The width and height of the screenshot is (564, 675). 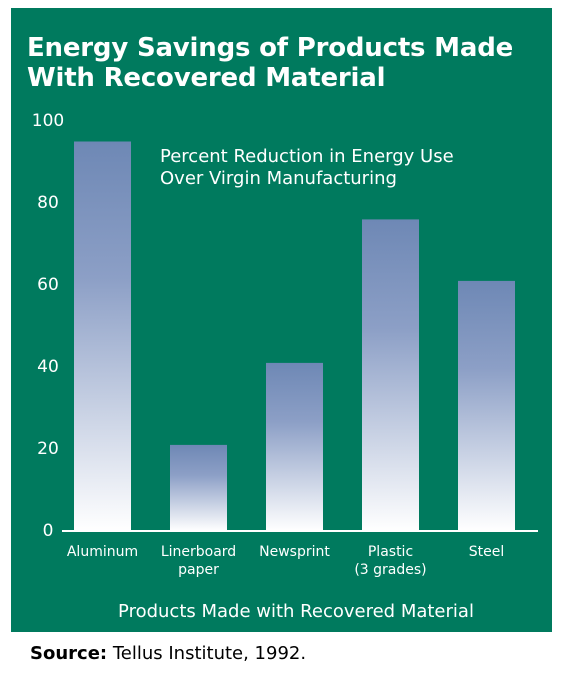 I want to click on y-tick-label: 20, so click(x=48, y=449).